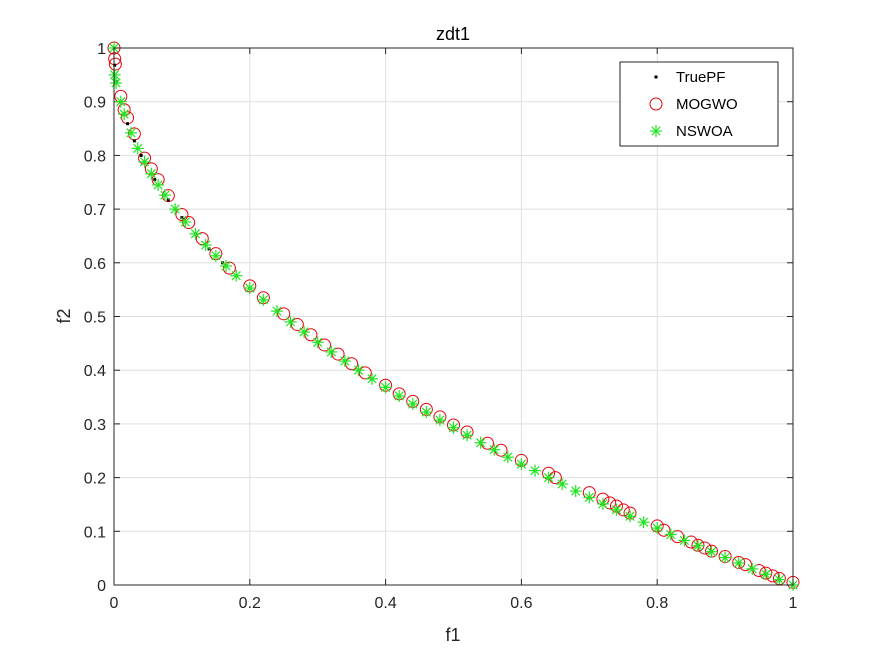 Image resolution: width=875 pixels, height=656 pixels. Describe the element at coordinates (101, 586) in the screenshot. I see `y-tick-label: 0` at that location.